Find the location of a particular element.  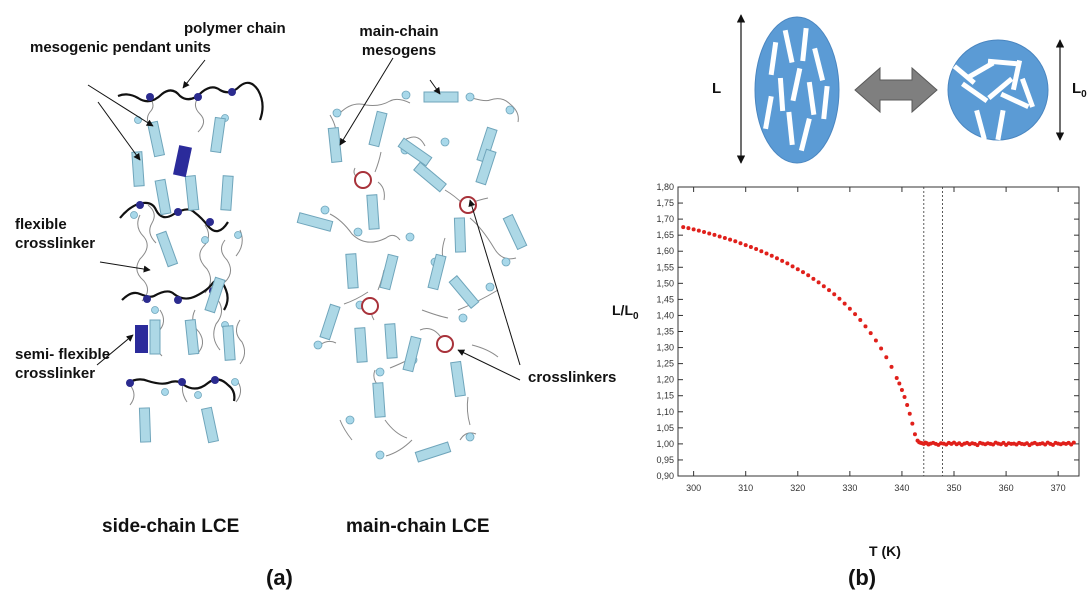

y-tick-label: 1,00 is located at coordinates (665, 444).